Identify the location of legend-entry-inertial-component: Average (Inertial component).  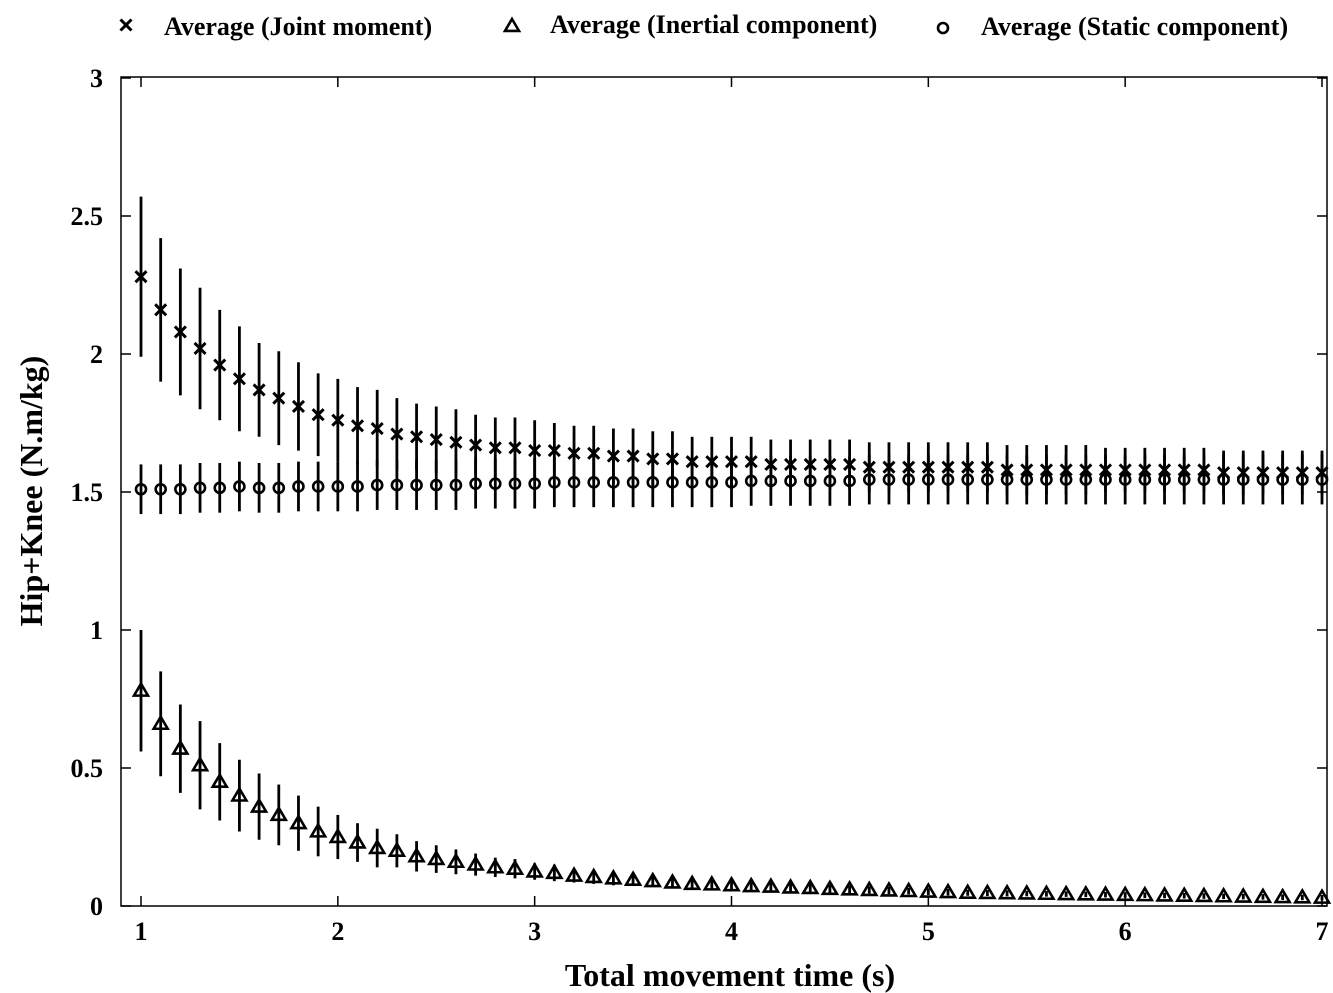
(689, 24).